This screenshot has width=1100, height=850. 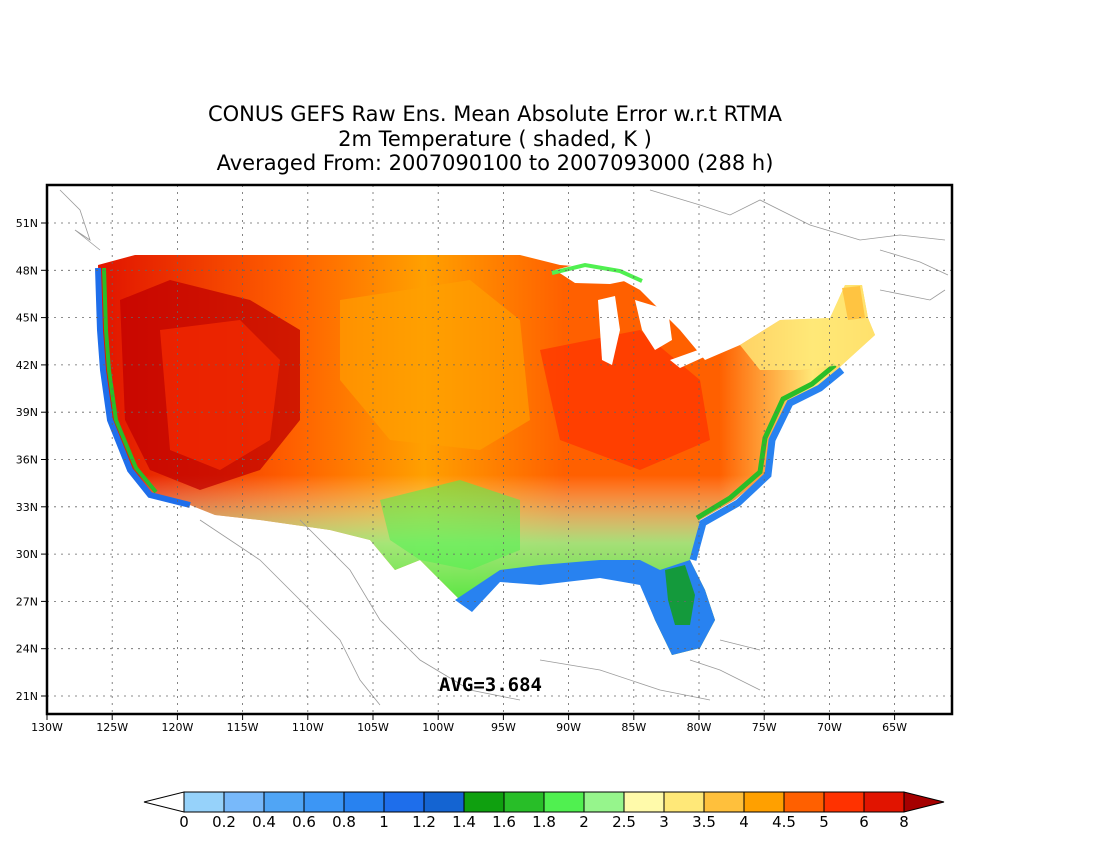 I want to click on colorbar-level-label: 0, so click(x=184, y=822).